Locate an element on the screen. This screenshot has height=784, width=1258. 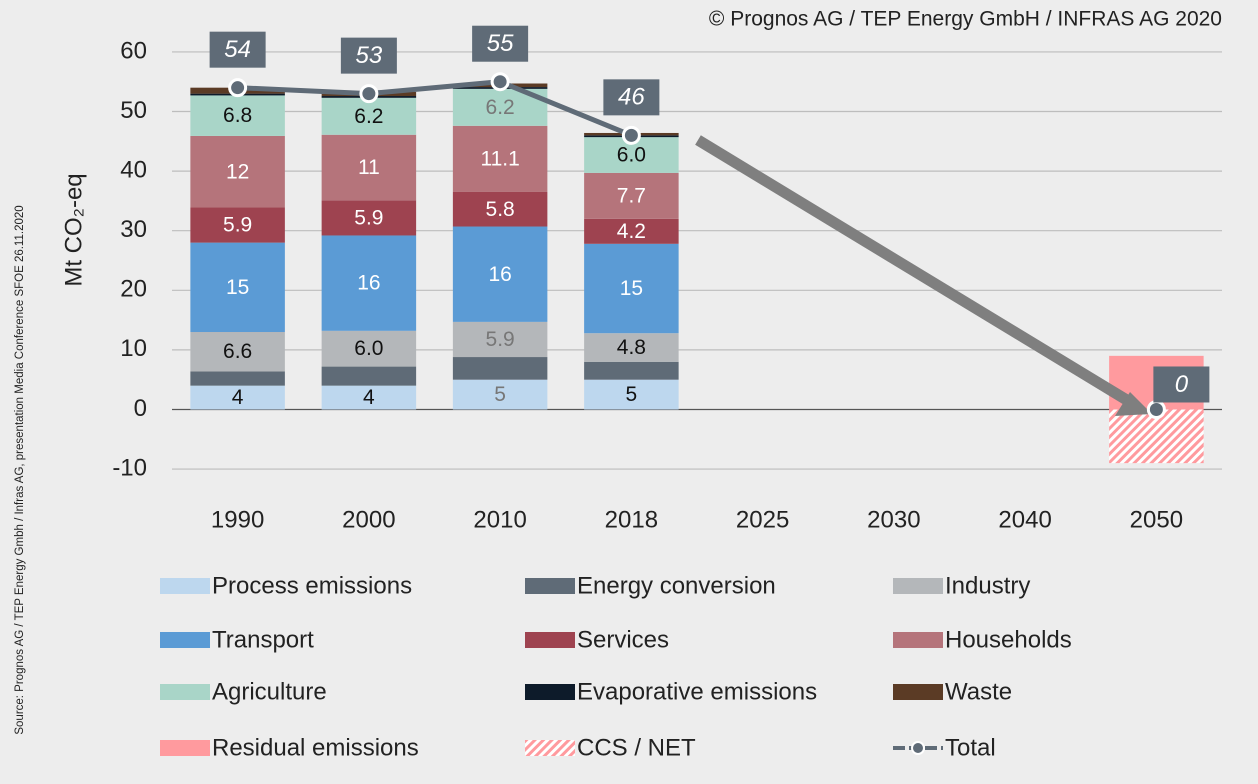
data-label: 11 is located at coordinates (369, 167).